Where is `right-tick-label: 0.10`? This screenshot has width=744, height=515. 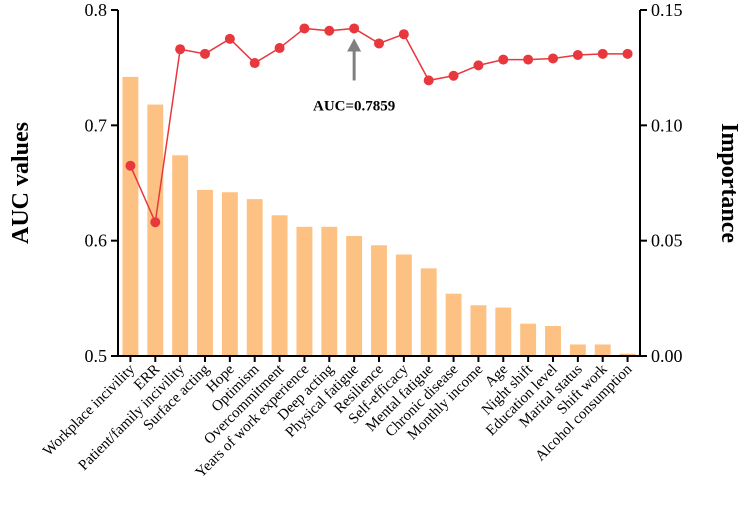 right-tick-label: 0.10 is located at coordinates (667, 125).